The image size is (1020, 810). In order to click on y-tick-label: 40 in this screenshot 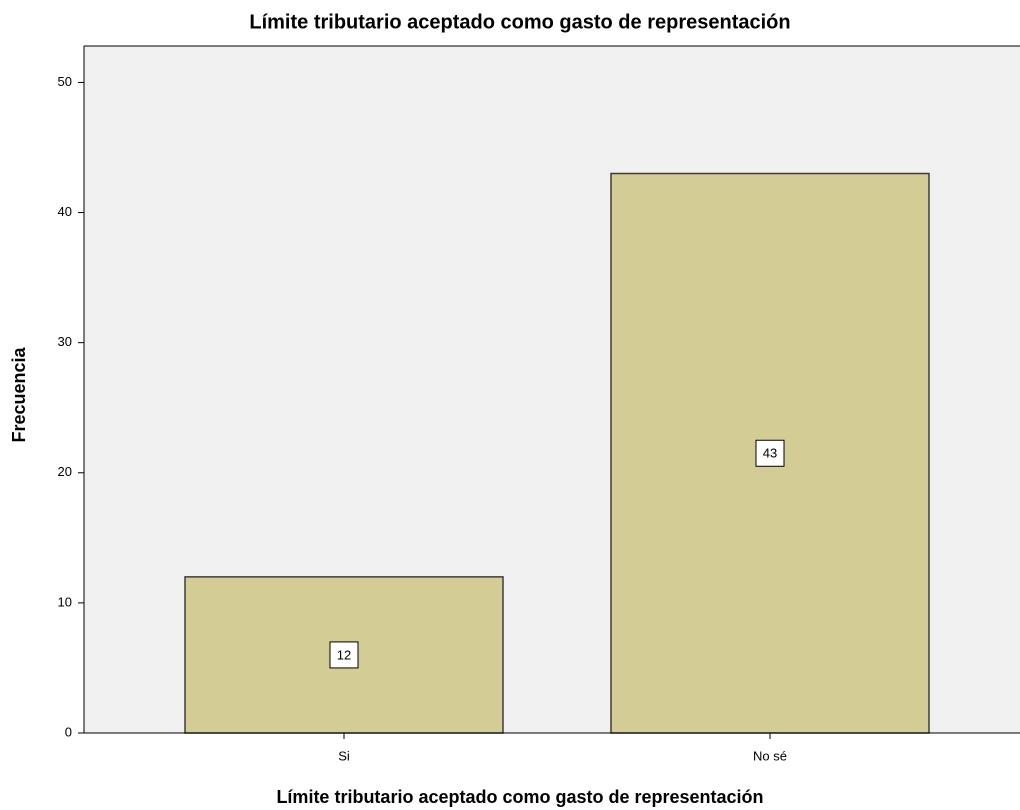, I will do `click(65, 211)`.